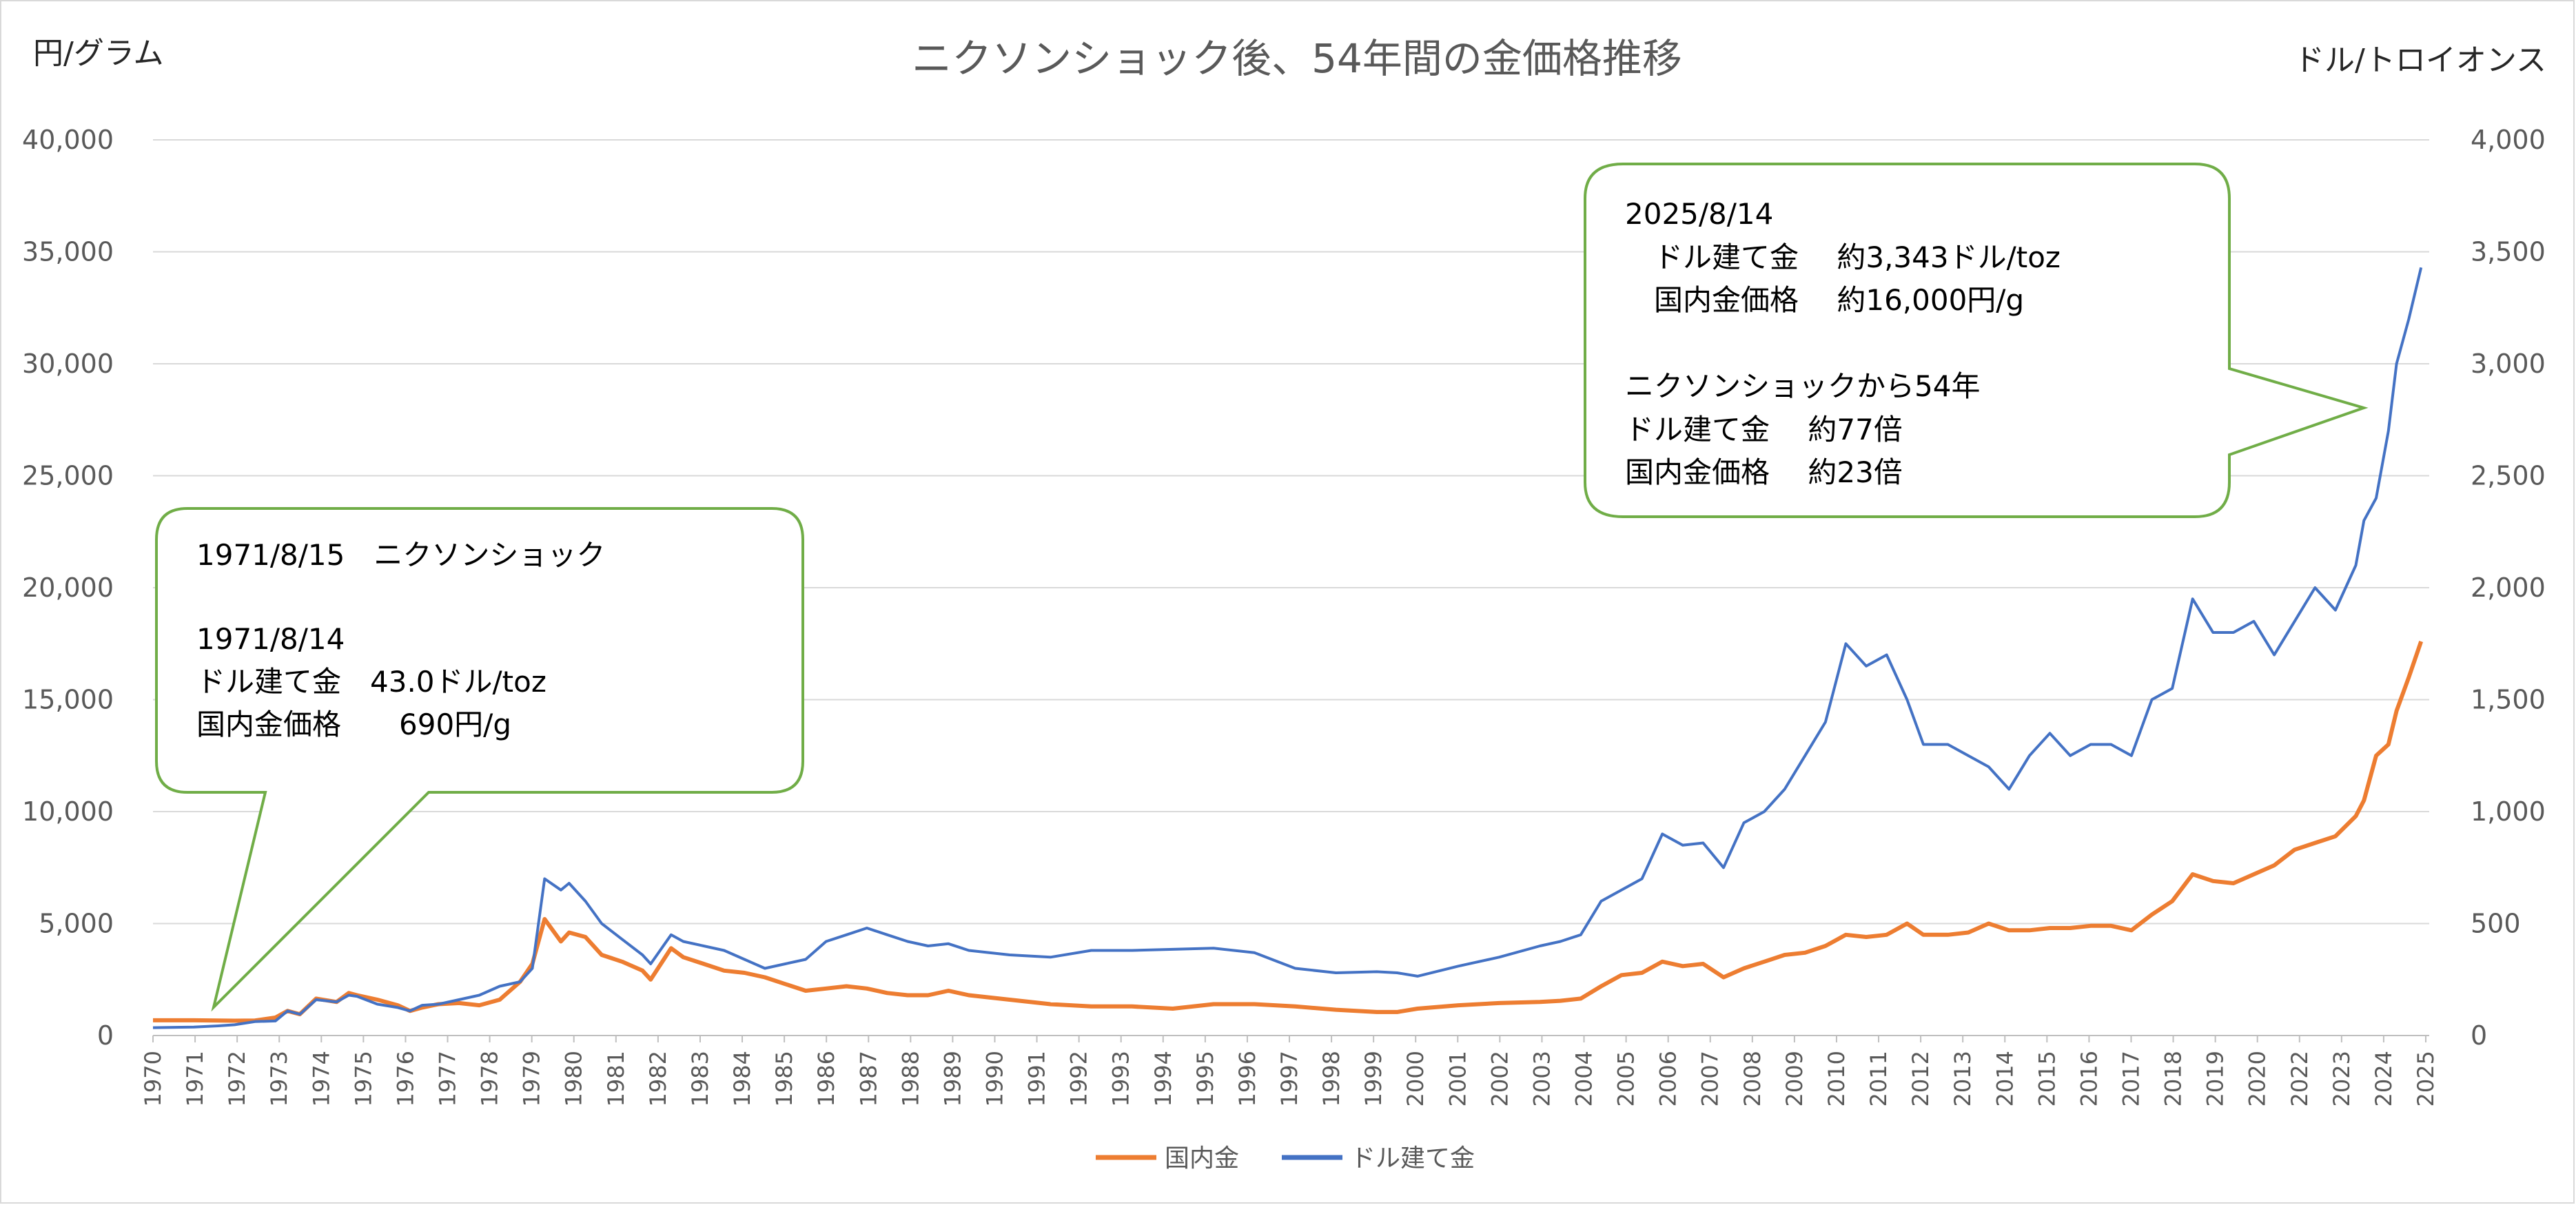 This screenshot has height=1205, width=2576. I want to click on x-tick-label: 2013, so click(1963, 1078).